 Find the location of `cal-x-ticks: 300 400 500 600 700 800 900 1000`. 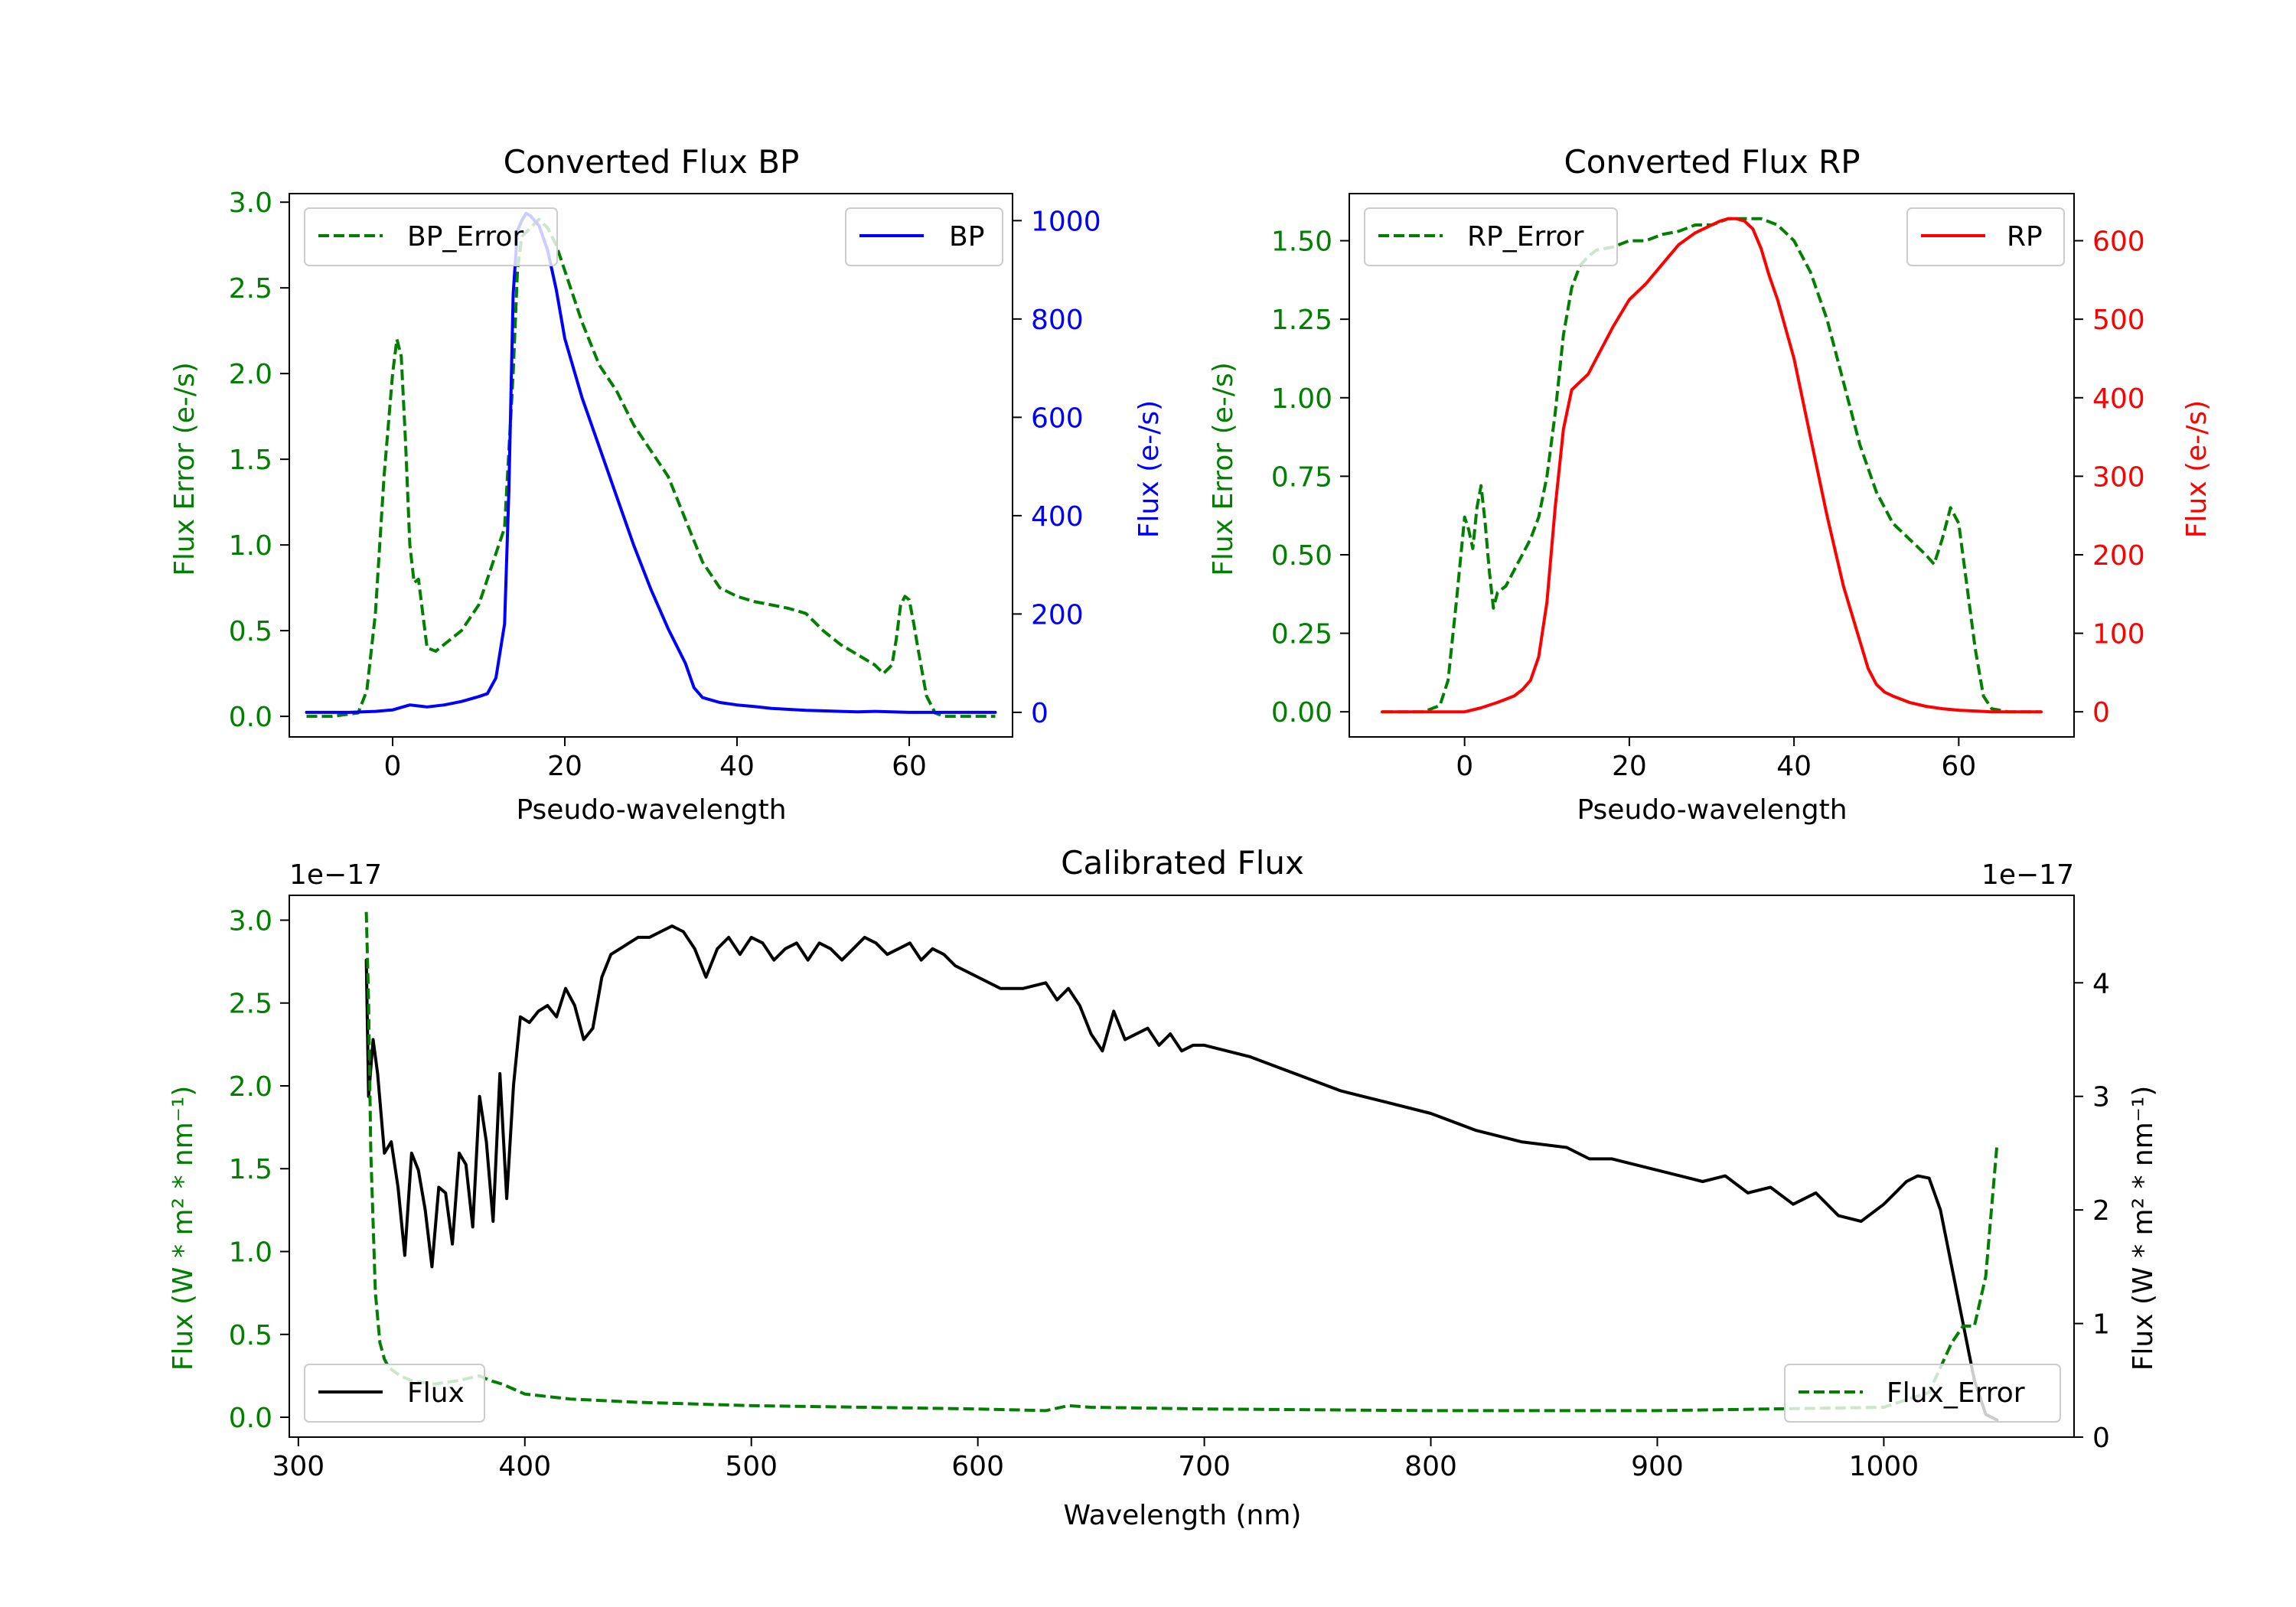

cal-x-ticks: 300 400 500 600 700 800 900 1000 is located at coordinates (1095, 1459).